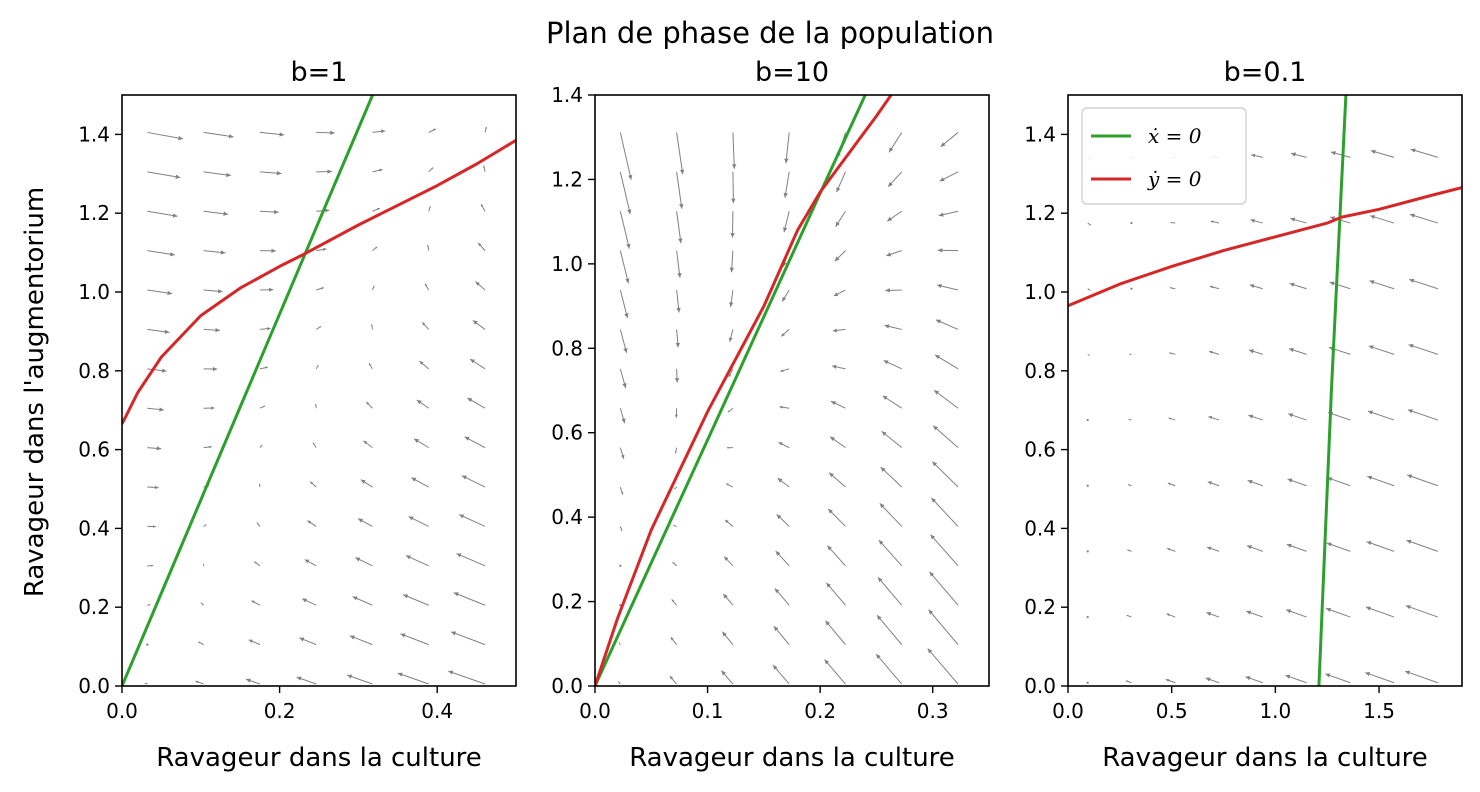 The image size is (1480, 792). Describe the element at coordinates (567, 264) in the screenshot. I see `y-tick-label: 1.0` at that location.